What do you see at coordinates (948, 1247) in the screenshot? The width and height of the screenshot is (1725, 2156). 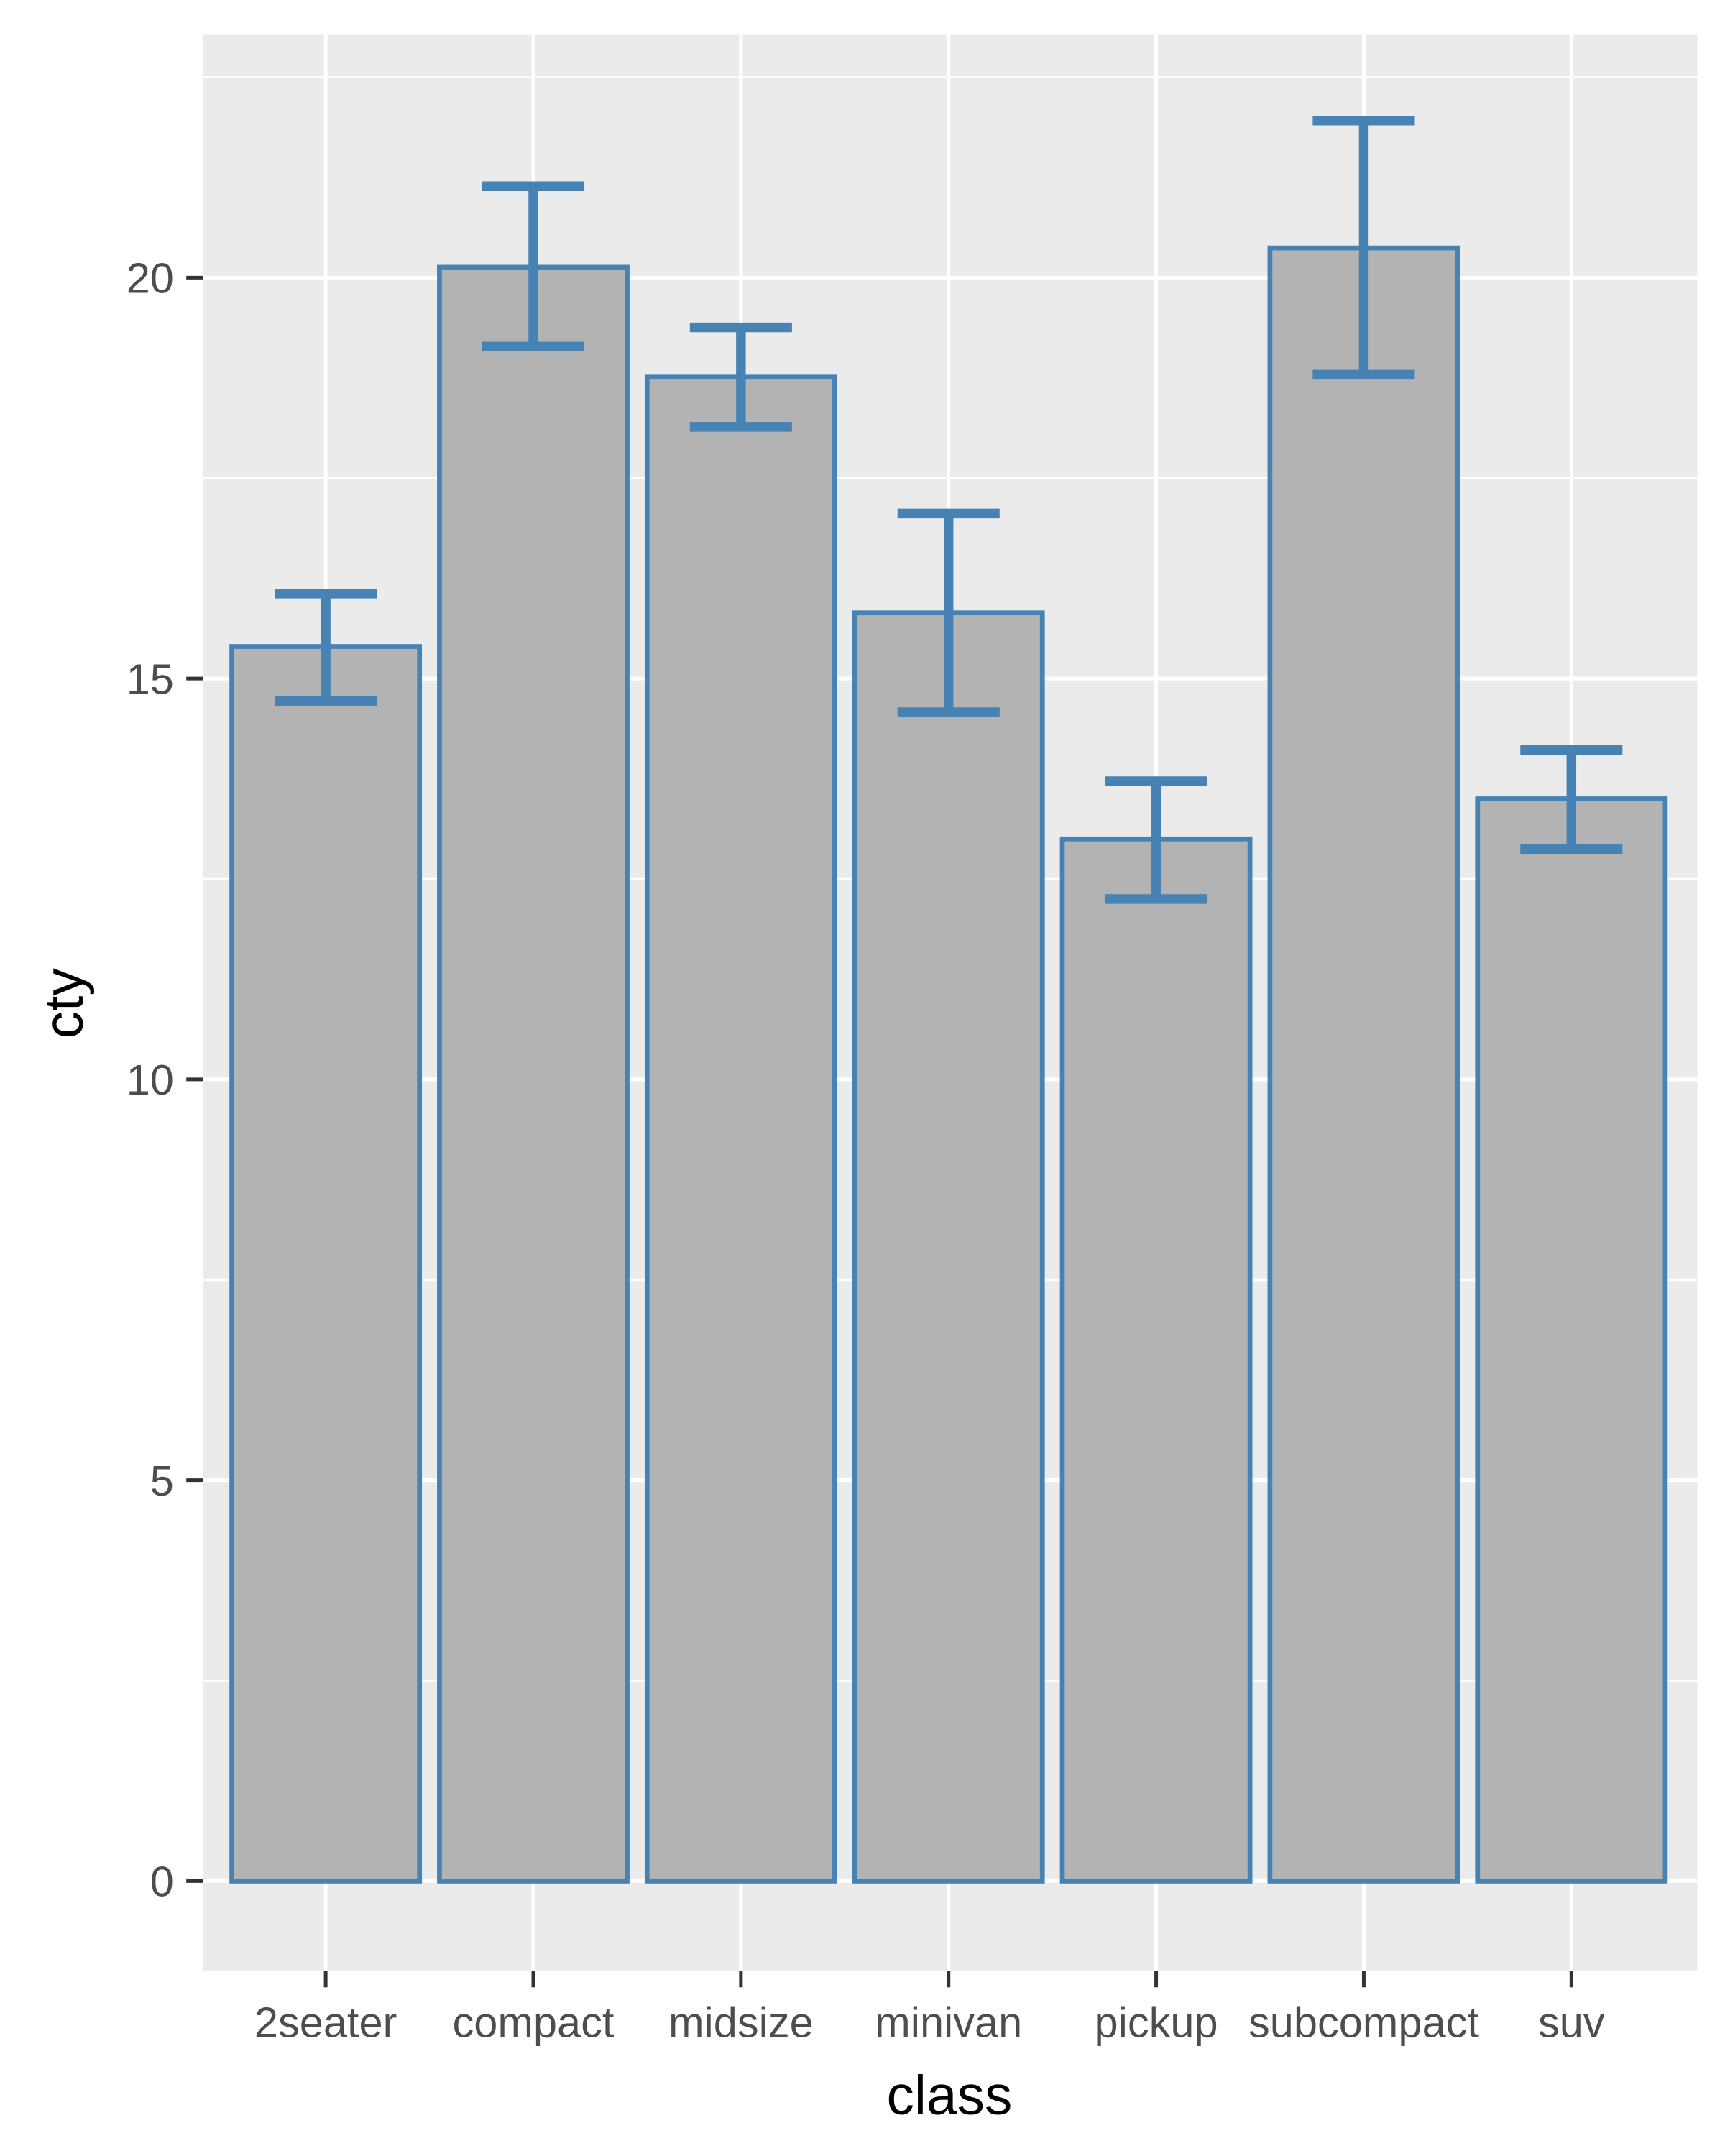 I see `bar-minivan` at bounding box center [948, 1247].